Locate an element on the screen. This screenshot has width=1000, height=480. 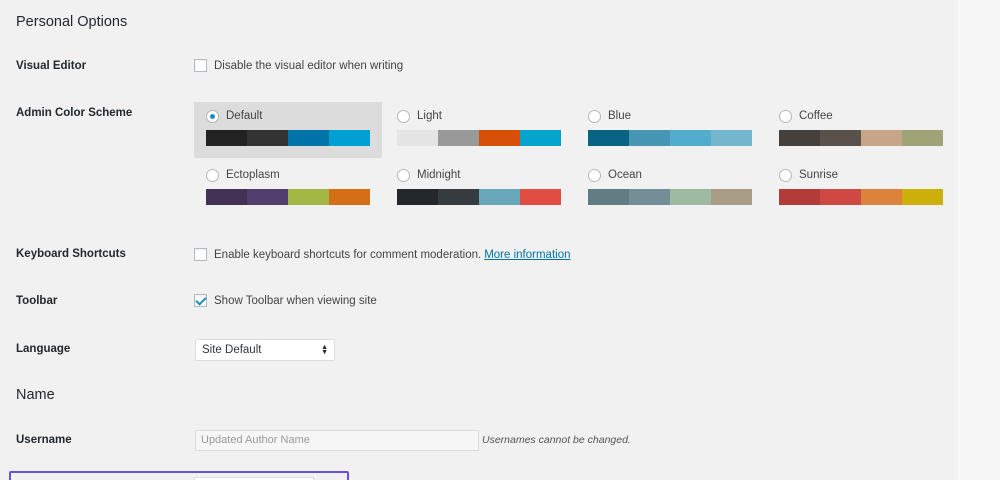
color-scheme-name: Ectoplasm is located at coordinates (253, 175).